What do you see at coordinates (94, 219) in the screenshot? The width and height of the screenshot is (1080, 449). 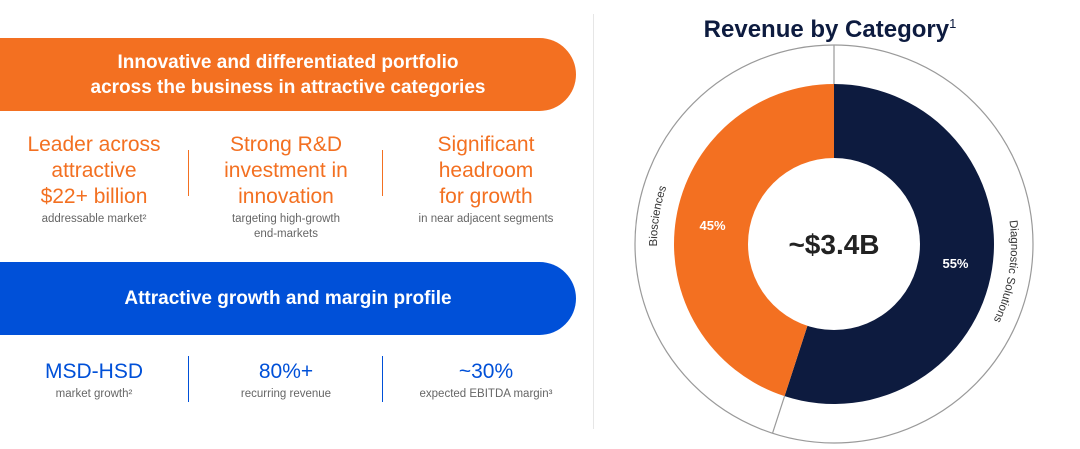 I see `feature-subtext: addressable market²` at bounding box center [94, 219].